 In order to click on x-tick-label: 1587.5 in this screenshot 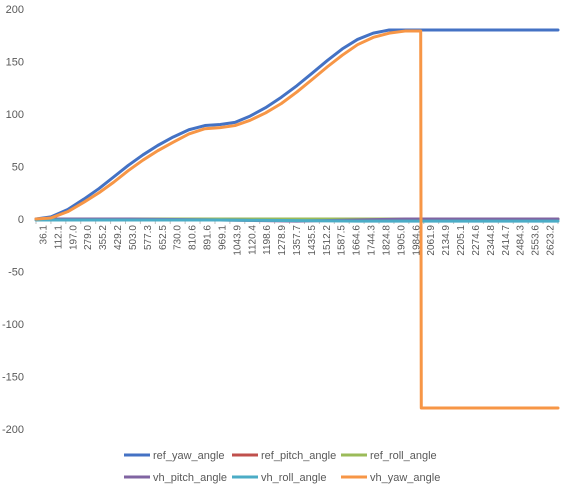, I will do `click(342, 240)`.